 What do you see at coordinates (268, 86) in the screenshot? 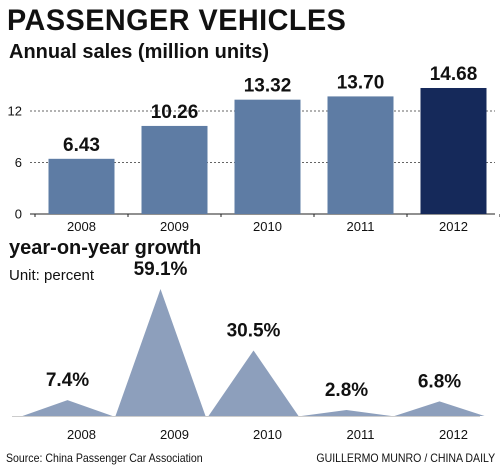
I see `bar-value-label: 13.32` at bounding box center [268, 86].